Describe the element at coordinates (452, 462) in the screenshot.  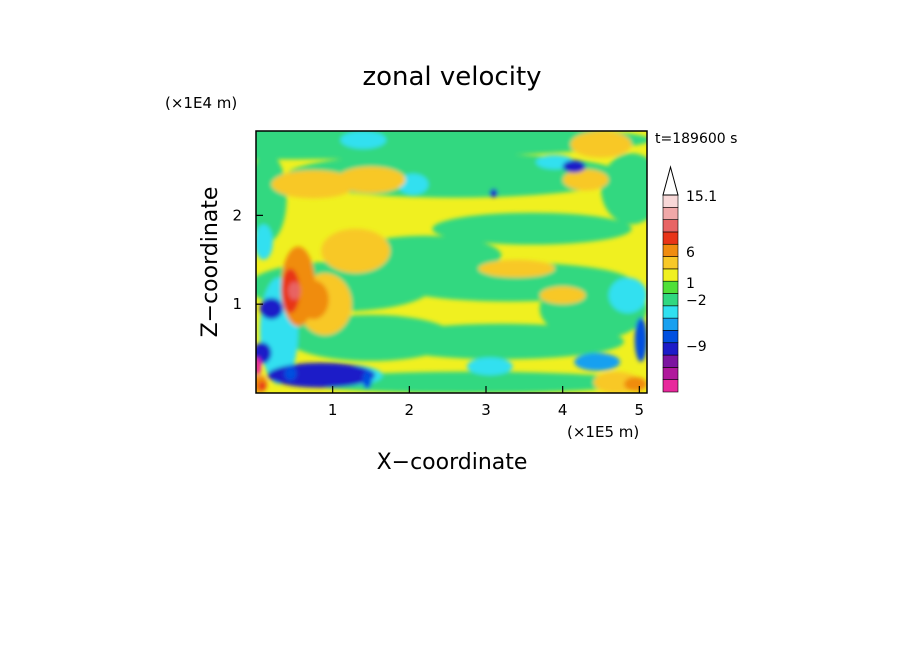
I see `x-axis-label: X−coordinate` at that location.